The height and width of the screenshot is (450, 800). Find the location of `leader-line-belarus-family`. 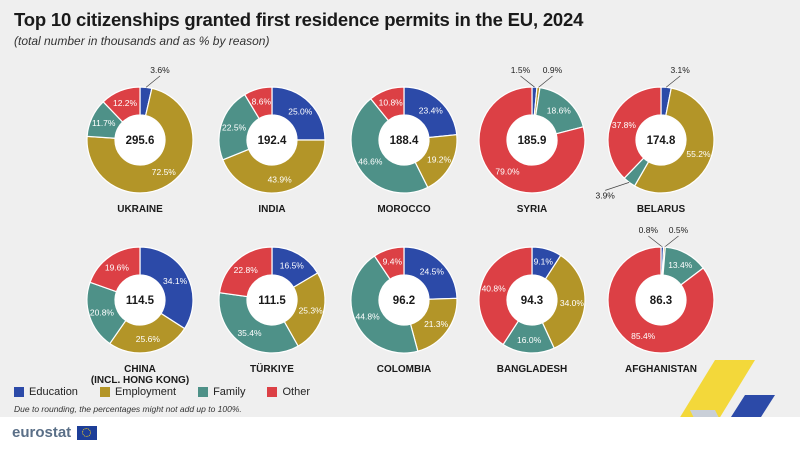

leader-line-belarus-family is located at coordinates (617, 186).